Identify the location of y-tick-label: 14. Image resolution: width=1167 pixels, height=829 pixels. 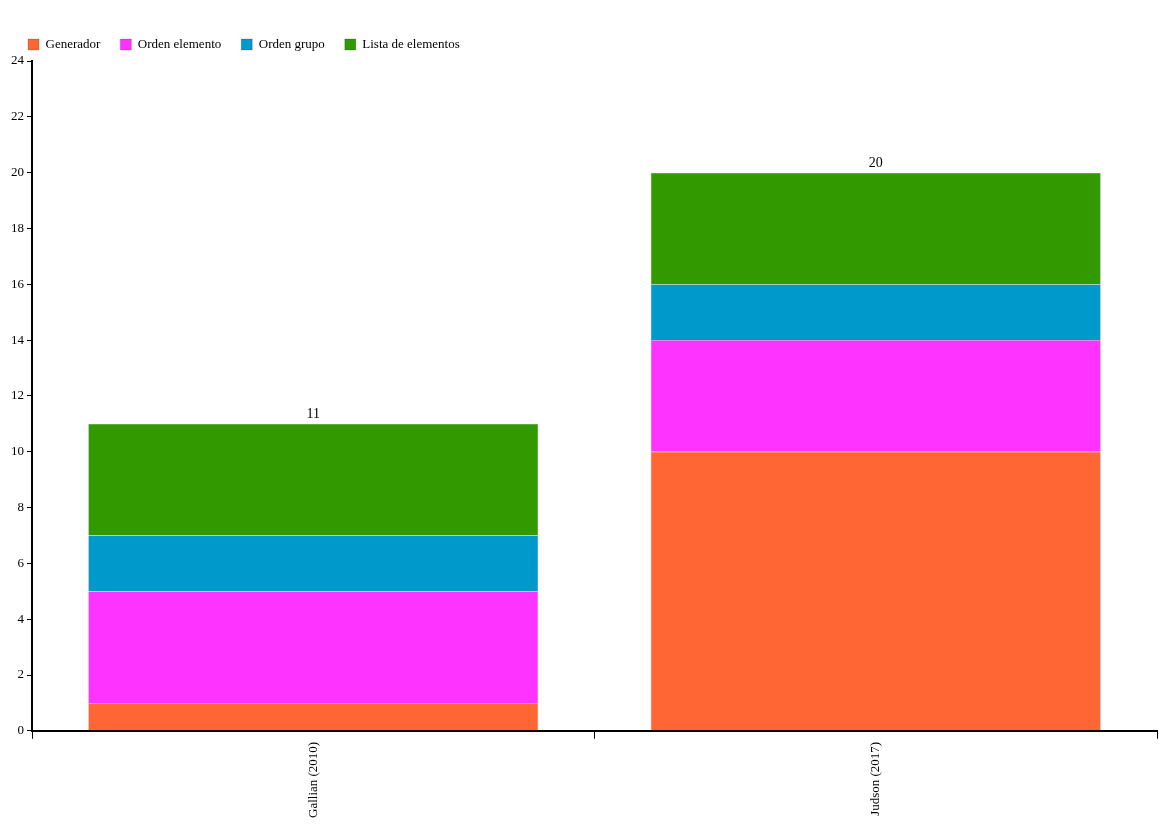
(18, 339).